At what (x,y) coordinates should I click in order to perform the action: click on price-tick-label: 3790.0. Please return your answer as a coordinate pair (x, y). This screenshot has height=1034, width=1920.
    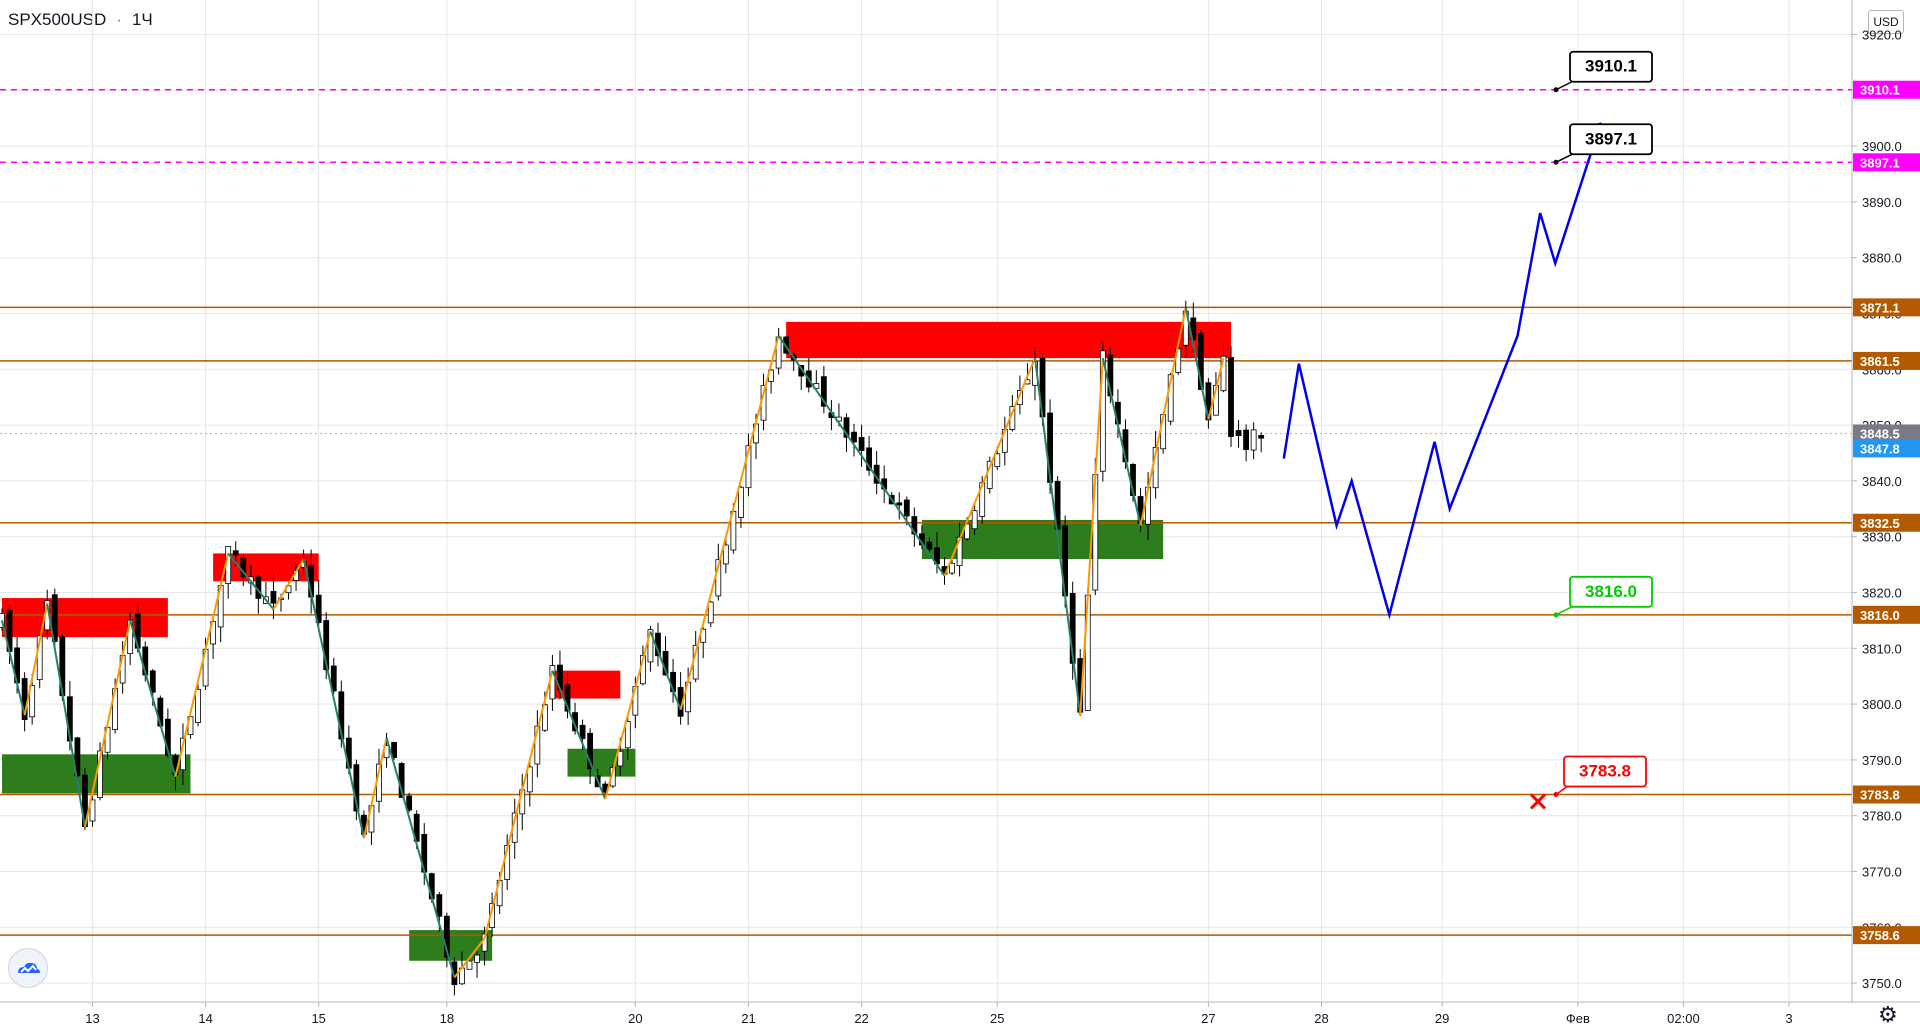
    Looking at the image, I should click on (1882, 760).